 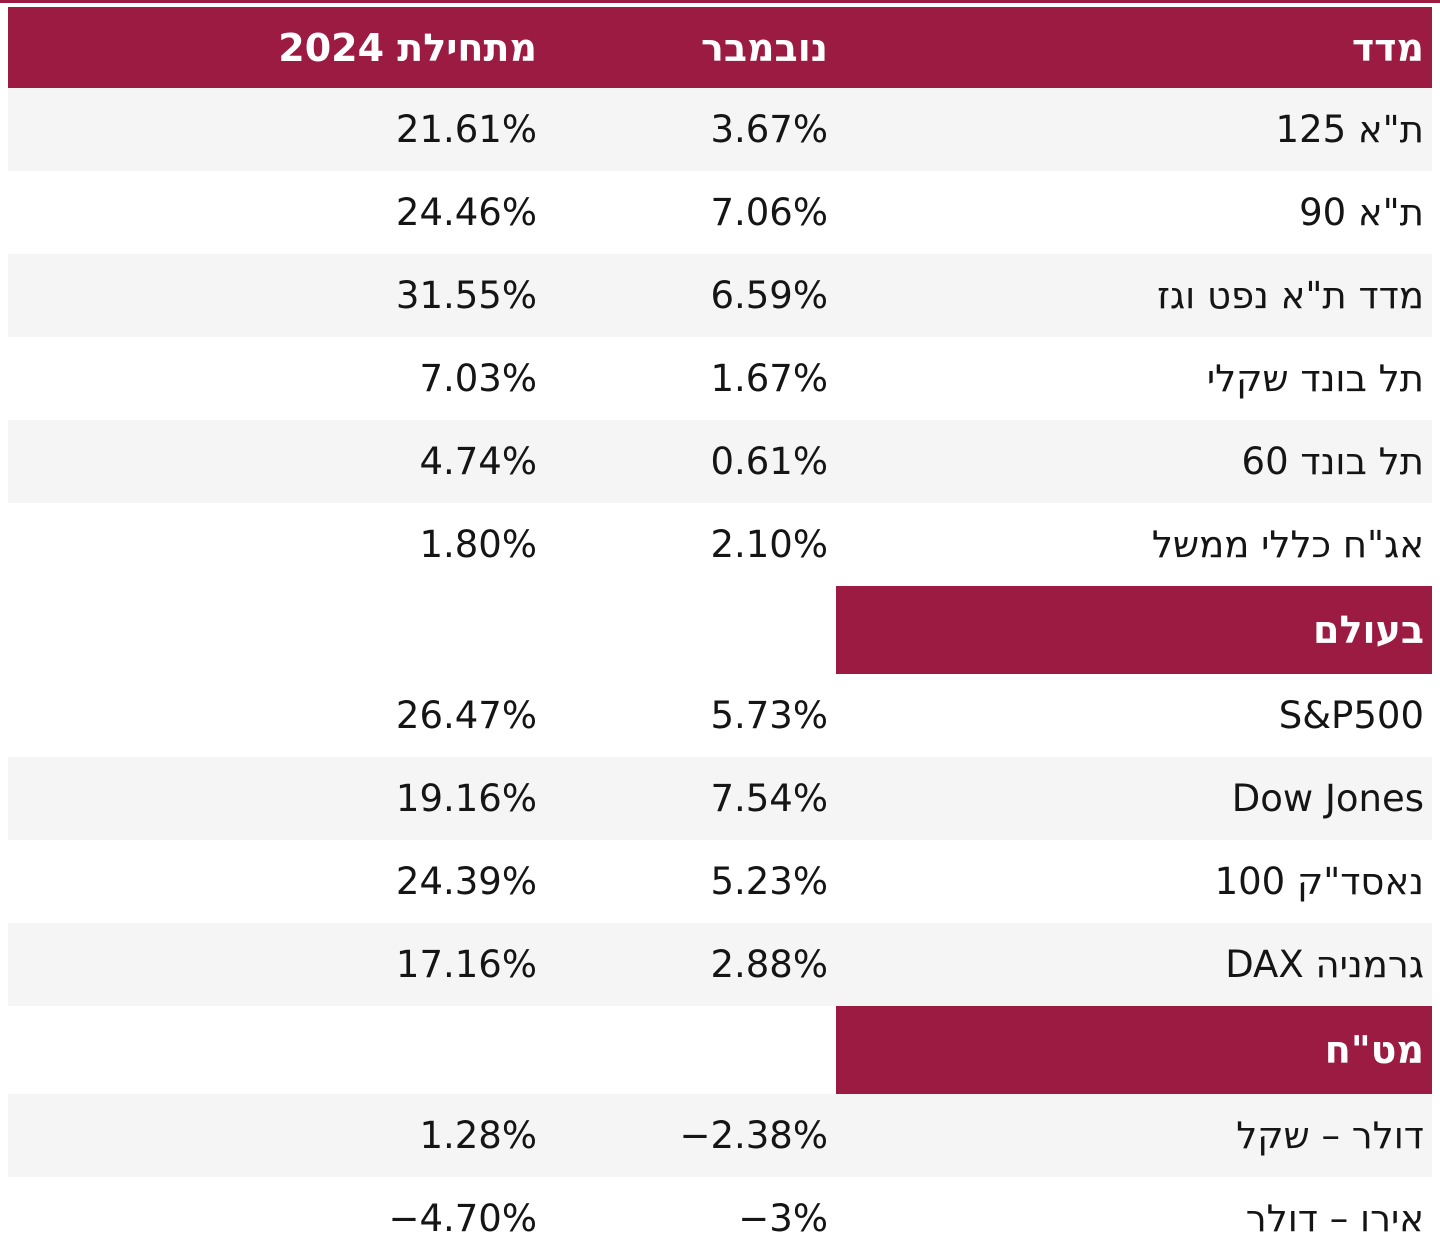 I want to click on top-accent-rule, so click(x=720, y=1).